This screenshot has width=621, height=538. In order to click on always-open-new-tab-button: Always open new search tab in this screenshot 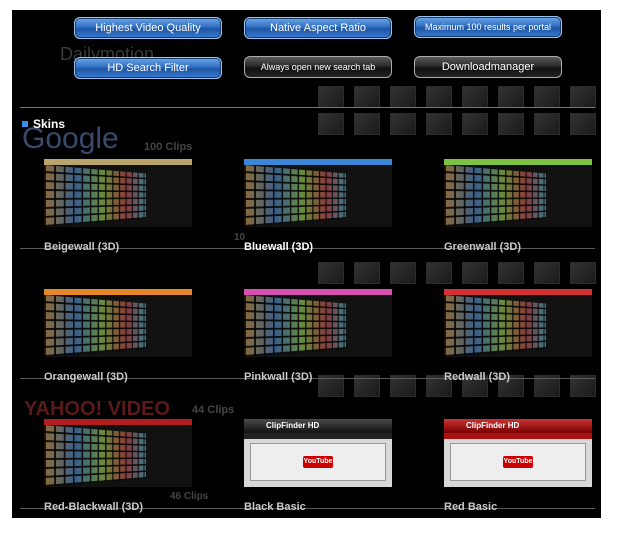, I will do `click(318, 67)`.